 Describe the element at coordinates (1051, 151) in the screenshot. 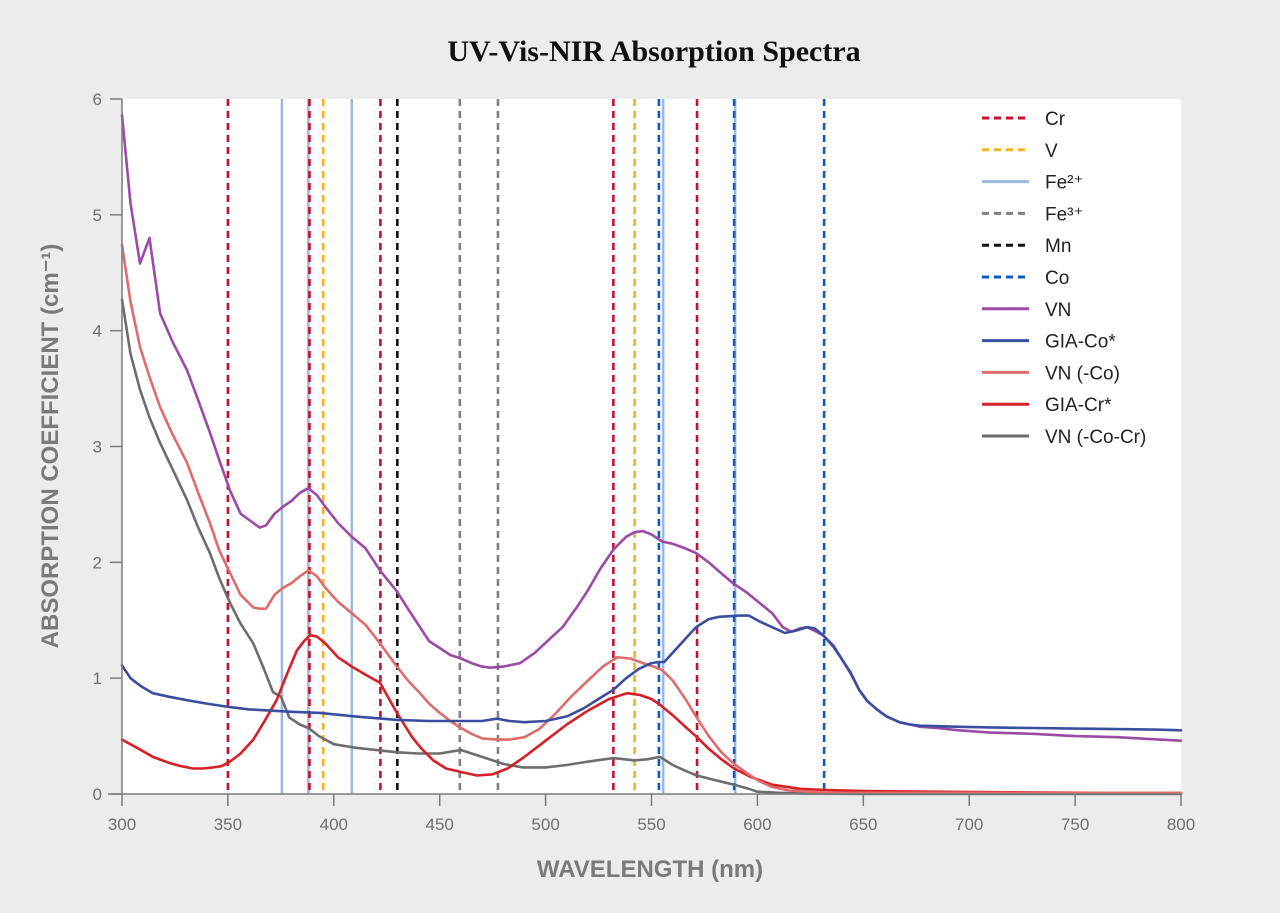

I see `legend-label: V` at that location.